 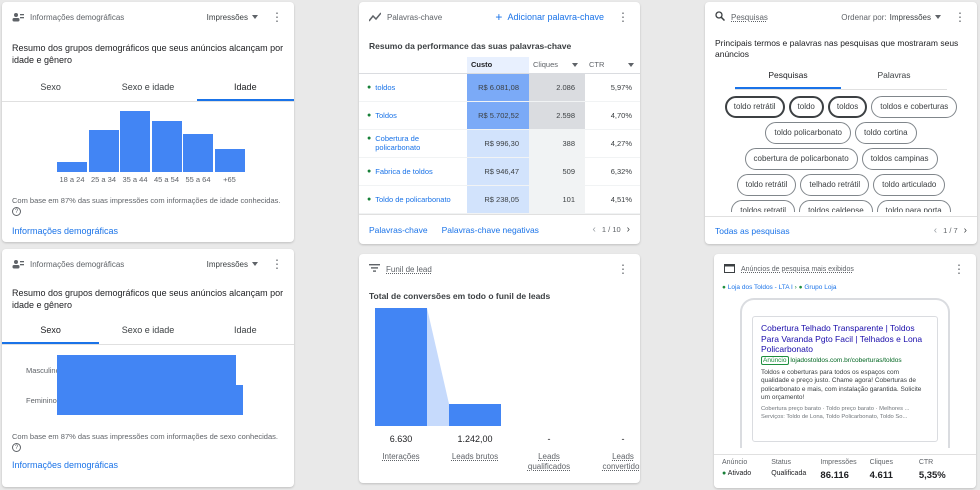 What do you see at coordinates (926, 462) in the screenshot?
I see `ad-stat-label: CTR` at bounding box center [926, 462].